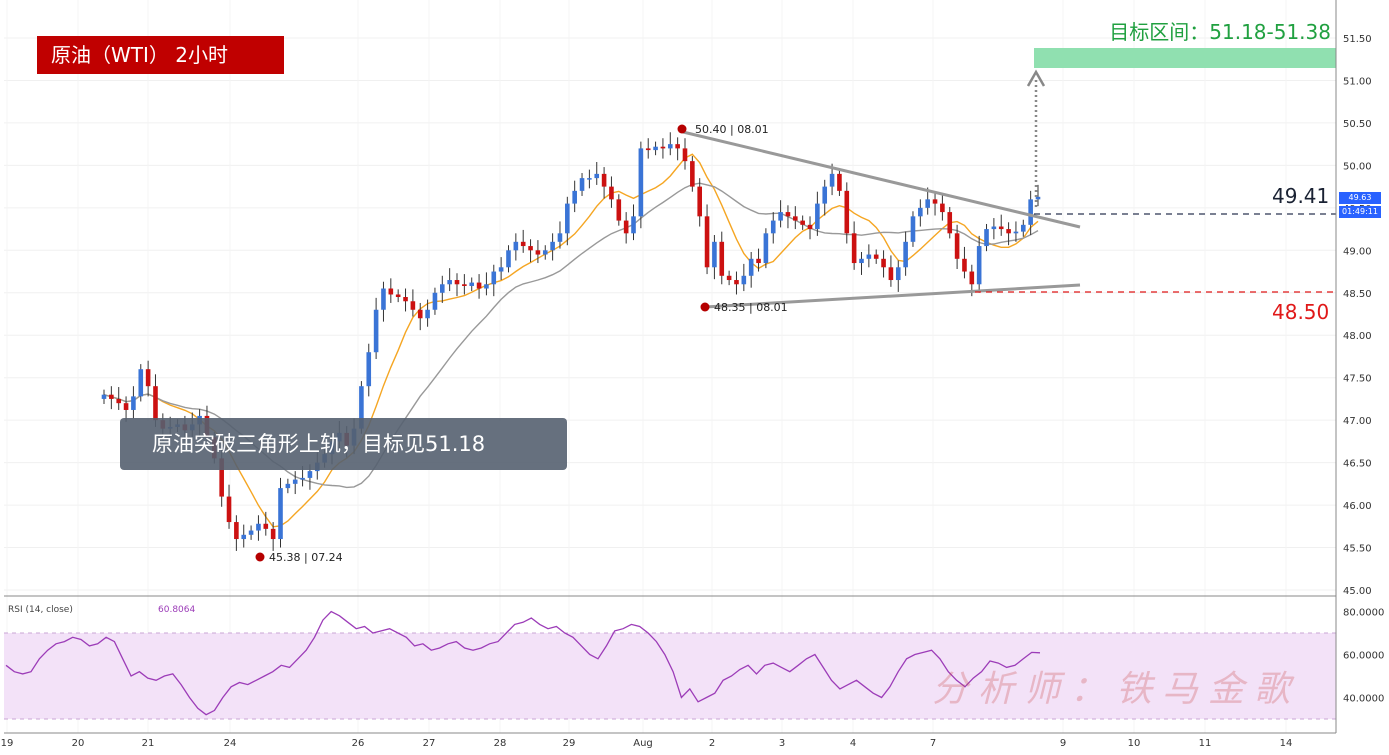  What do you see at coordinates (1063, 743) in the screenshot?
I see `x-tick-label: 9` at bounding box center [1063, 743].